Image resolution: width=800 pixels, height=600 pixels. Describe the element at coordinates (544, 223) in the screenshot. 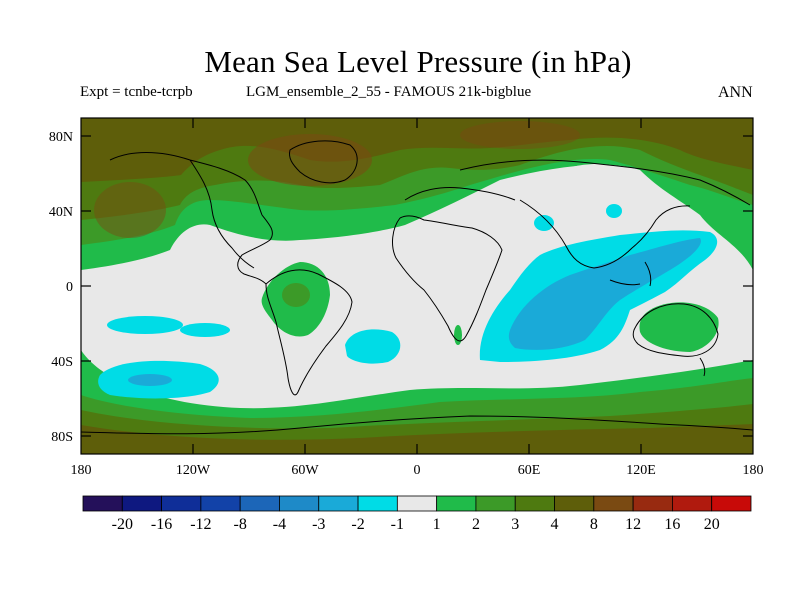

I see `field-tropic-cyan` at that location.